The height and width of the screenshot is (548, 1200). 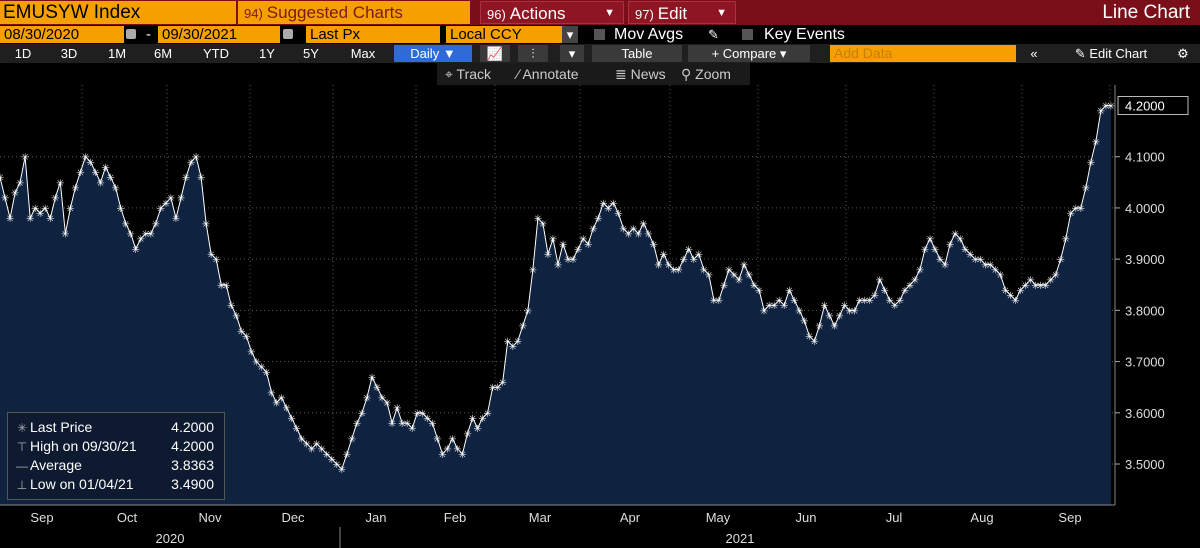 What do you see at coordinates (1183, 53) in the screenshot?
I see `gear-icon: ⚙` at bounding box center [1183, 53].